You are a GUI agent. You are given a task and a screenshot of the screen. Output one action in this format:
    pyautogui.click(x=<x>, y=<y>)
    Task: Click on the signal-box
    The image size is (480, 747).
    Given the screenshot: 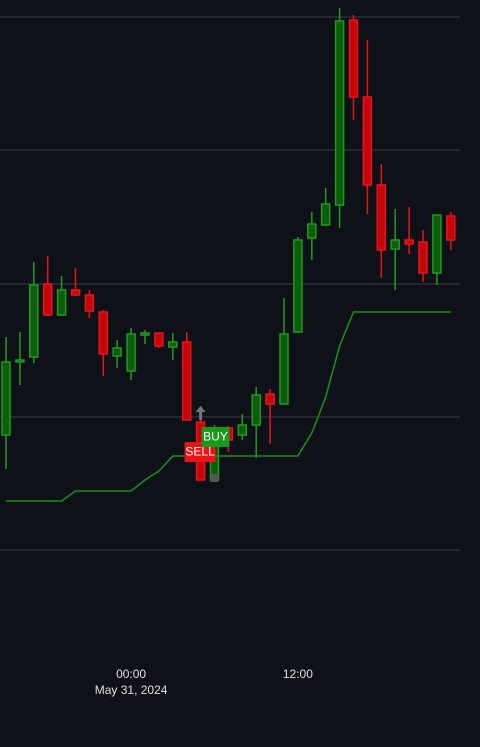 What is the action you would take?
    pyautogui.click(x=215, y=437)
    